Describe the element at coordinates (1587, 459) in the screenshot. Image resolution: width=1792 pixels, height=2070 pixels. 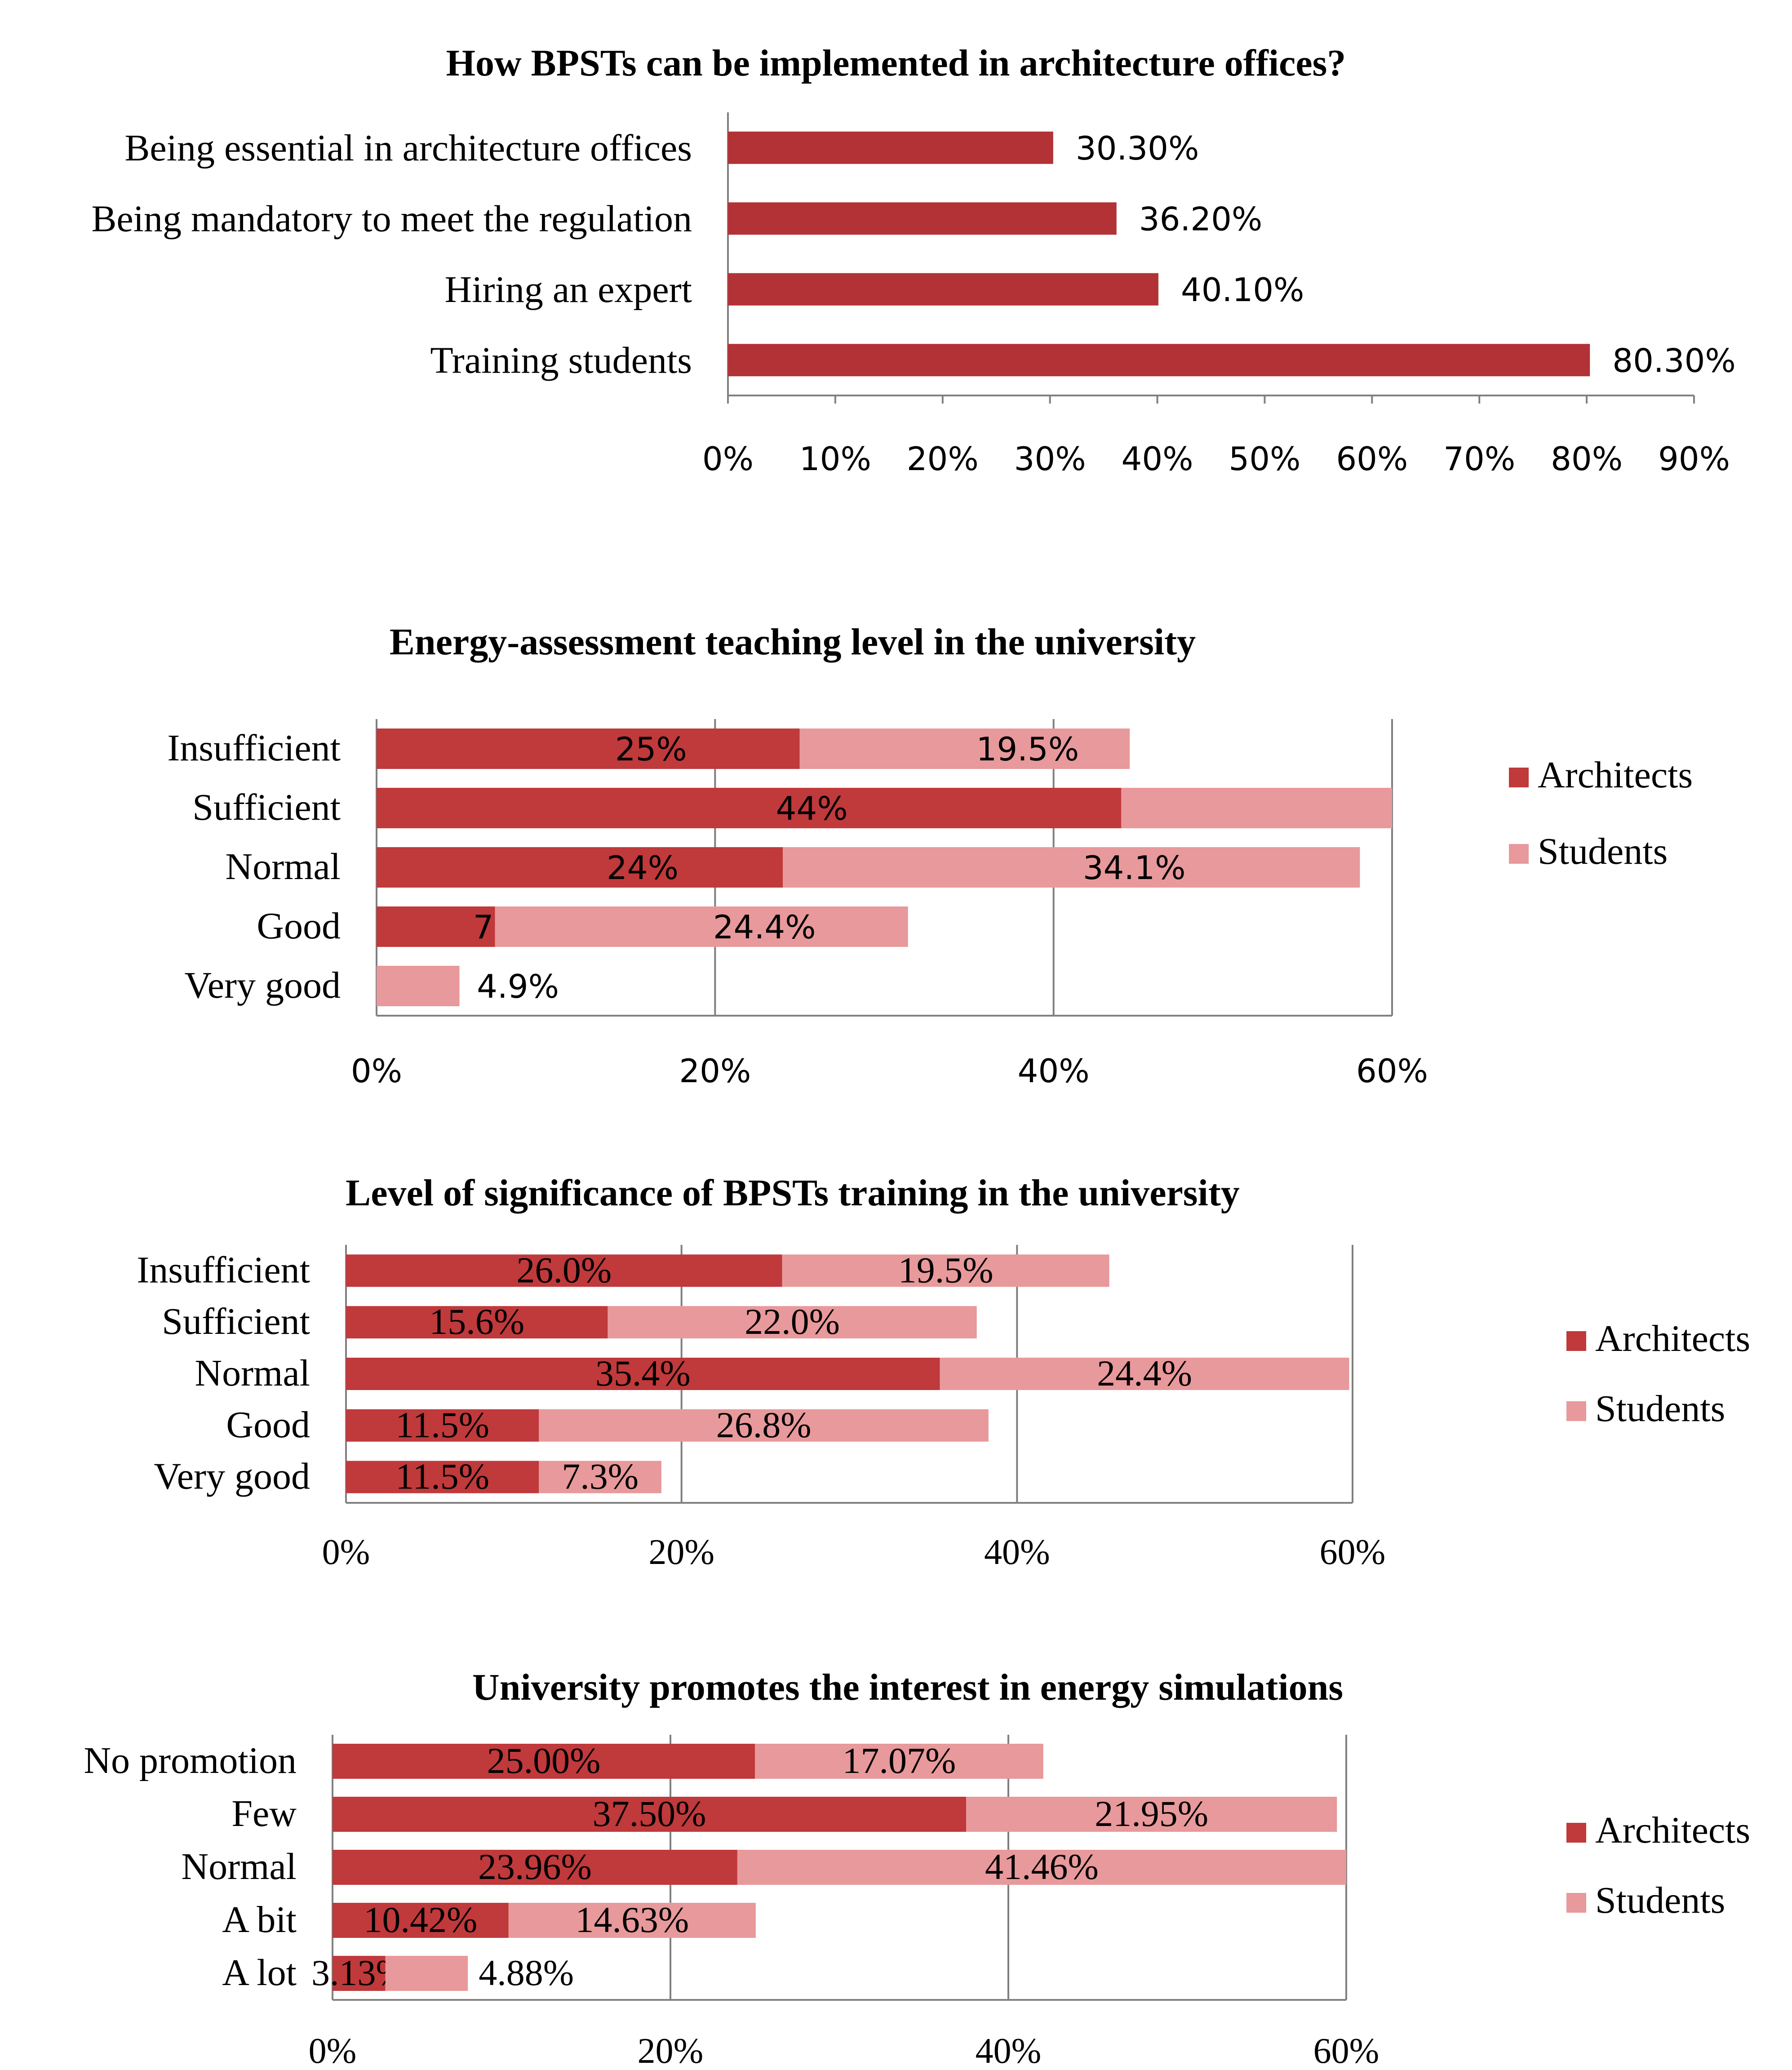
I see `x-tick-label: 80%` at that location.